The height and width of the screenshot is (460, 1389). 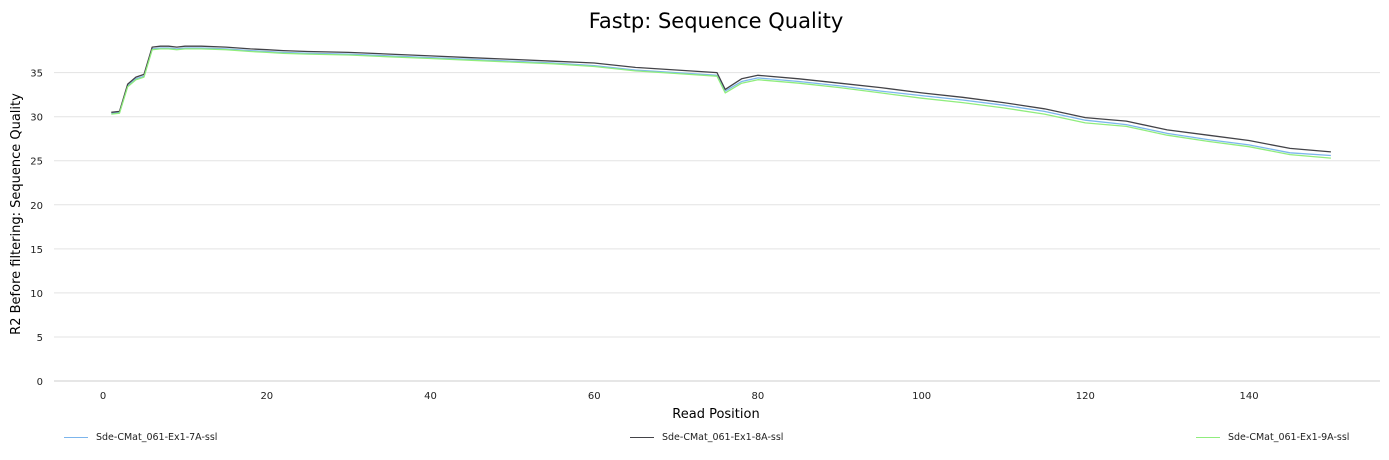 What do you see at coordinates (642, 437) in the screenshot?
I see `legend-swatch-8a` at bounding box center [642, 437].